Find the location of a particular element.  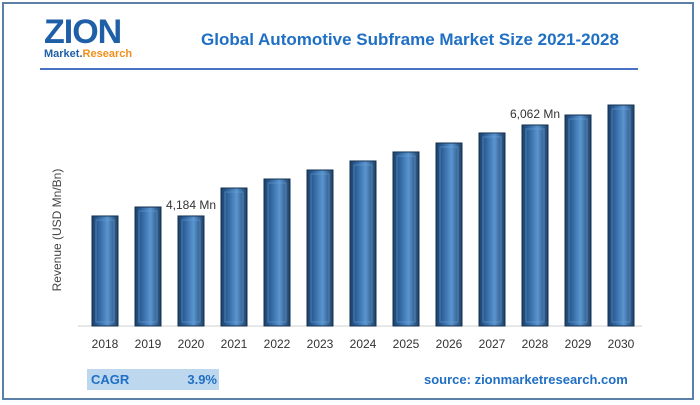

title-divider is located at coordinates (339, 69).